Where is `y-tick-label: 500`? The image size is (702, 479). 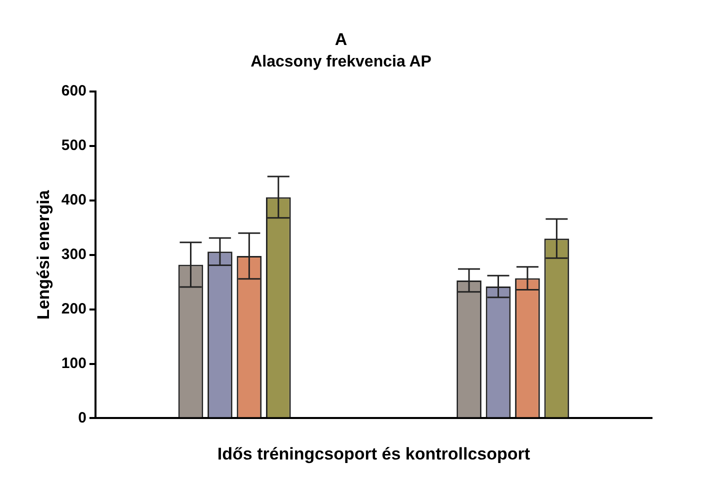
y-tick-label: 500 is located at coordinates (73, 145).